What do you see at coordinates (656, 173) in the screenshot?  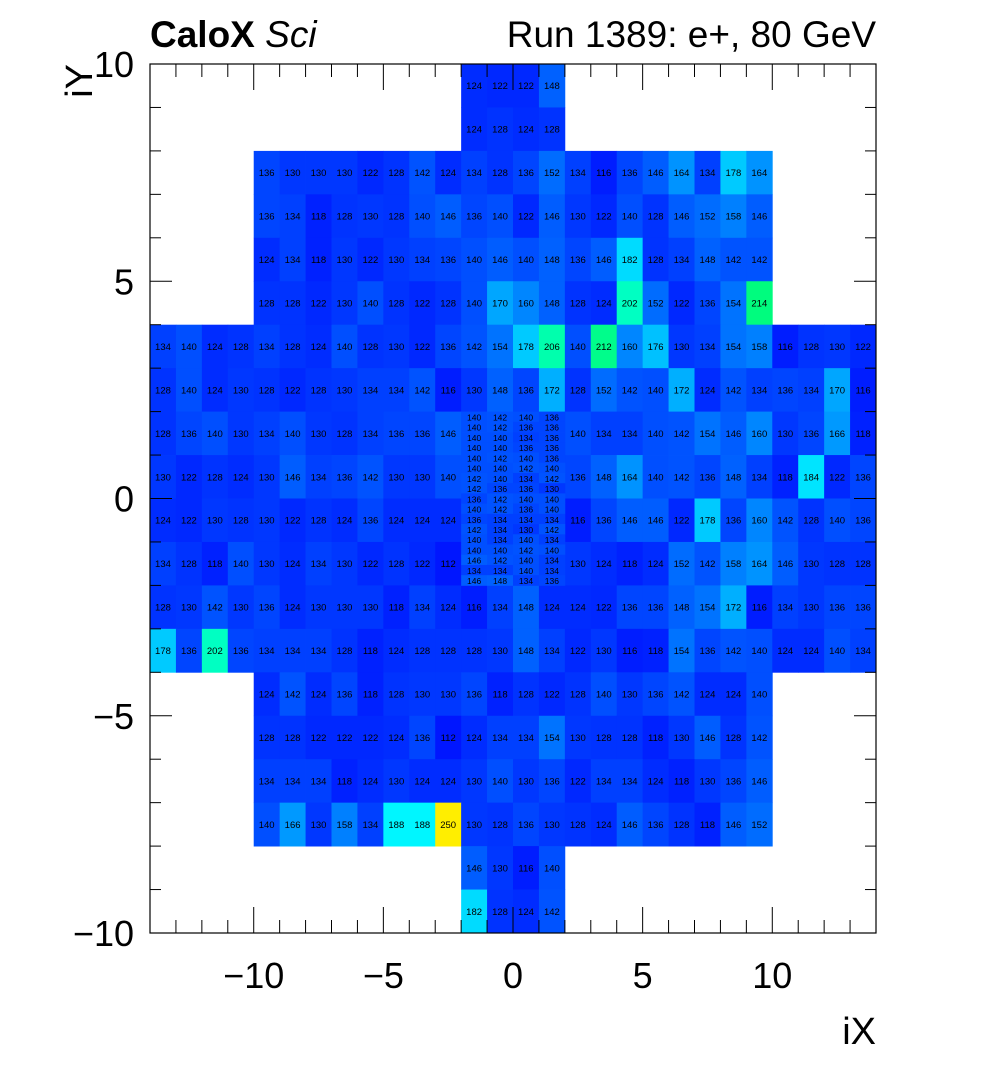 I see `cell-value-label: 146` at bounding box center [656, 173].